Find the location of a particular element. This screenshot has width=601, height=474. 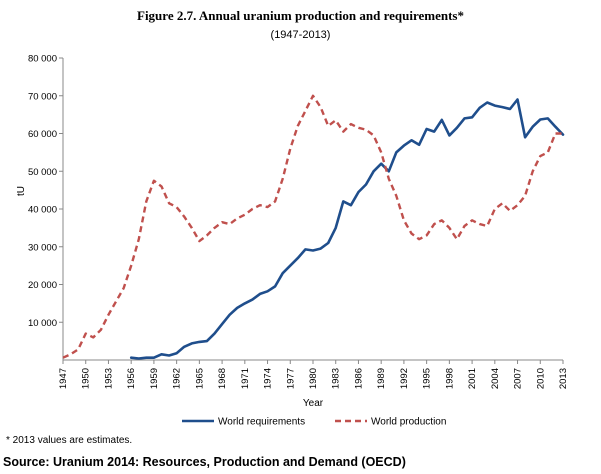

x-tick-label: 1980 is located at coordinates (313, 378).